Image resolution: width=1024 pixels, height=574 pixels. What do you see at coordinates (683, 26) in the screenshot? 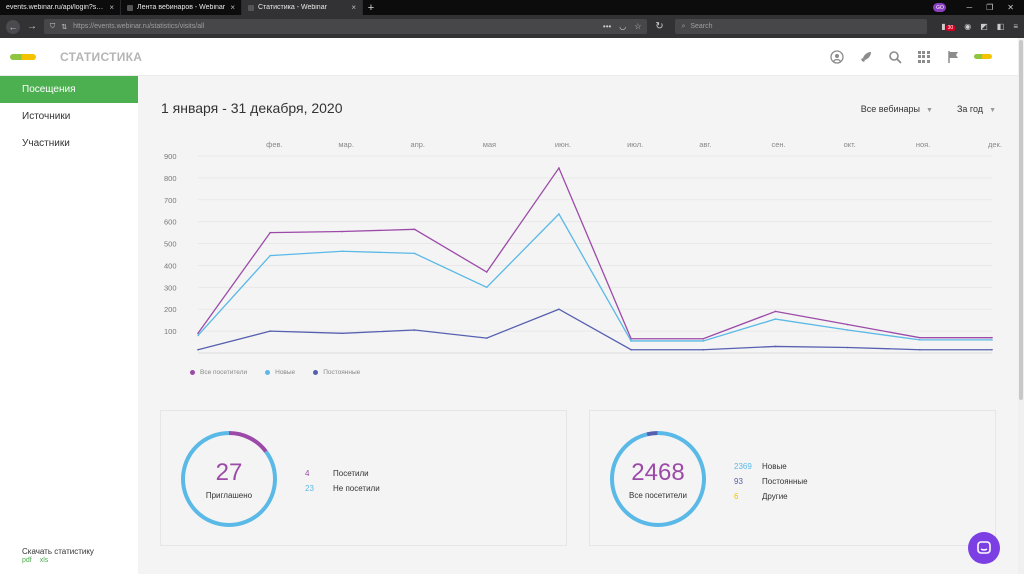
I see `search-icon: ⌕` at bounding box center [683, 26].